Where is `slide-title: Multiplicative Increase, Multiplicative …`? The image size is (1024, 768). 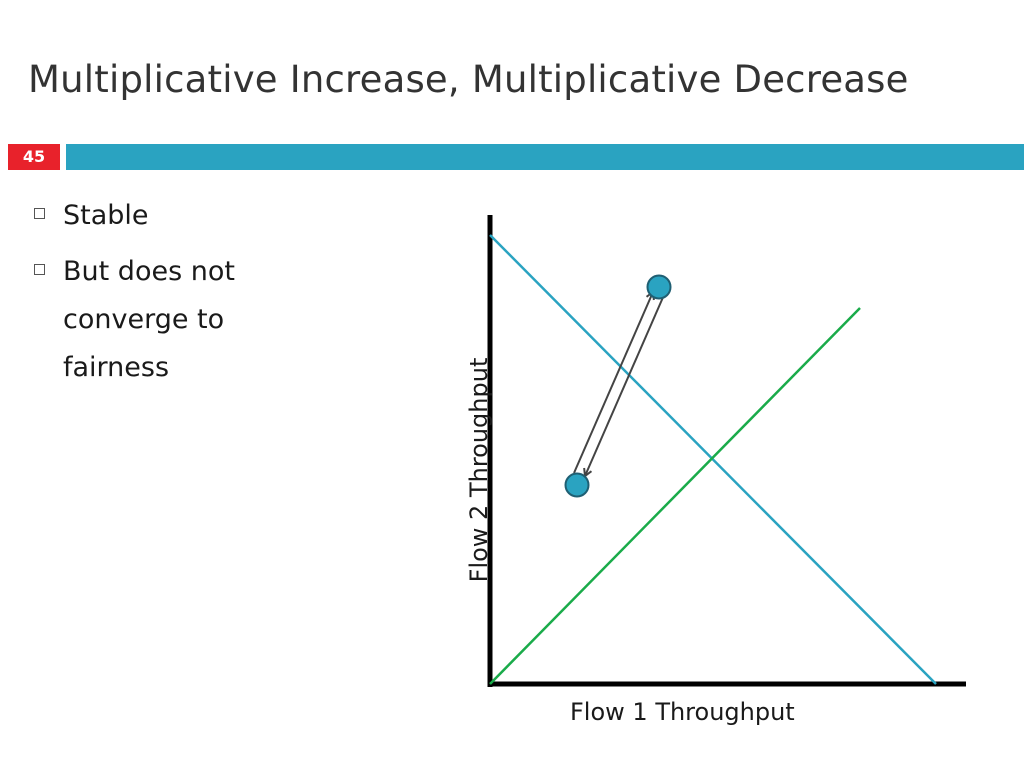 slide-title: Multiplicative Increase, Multiplicative … is located at coordinates (468, 79).